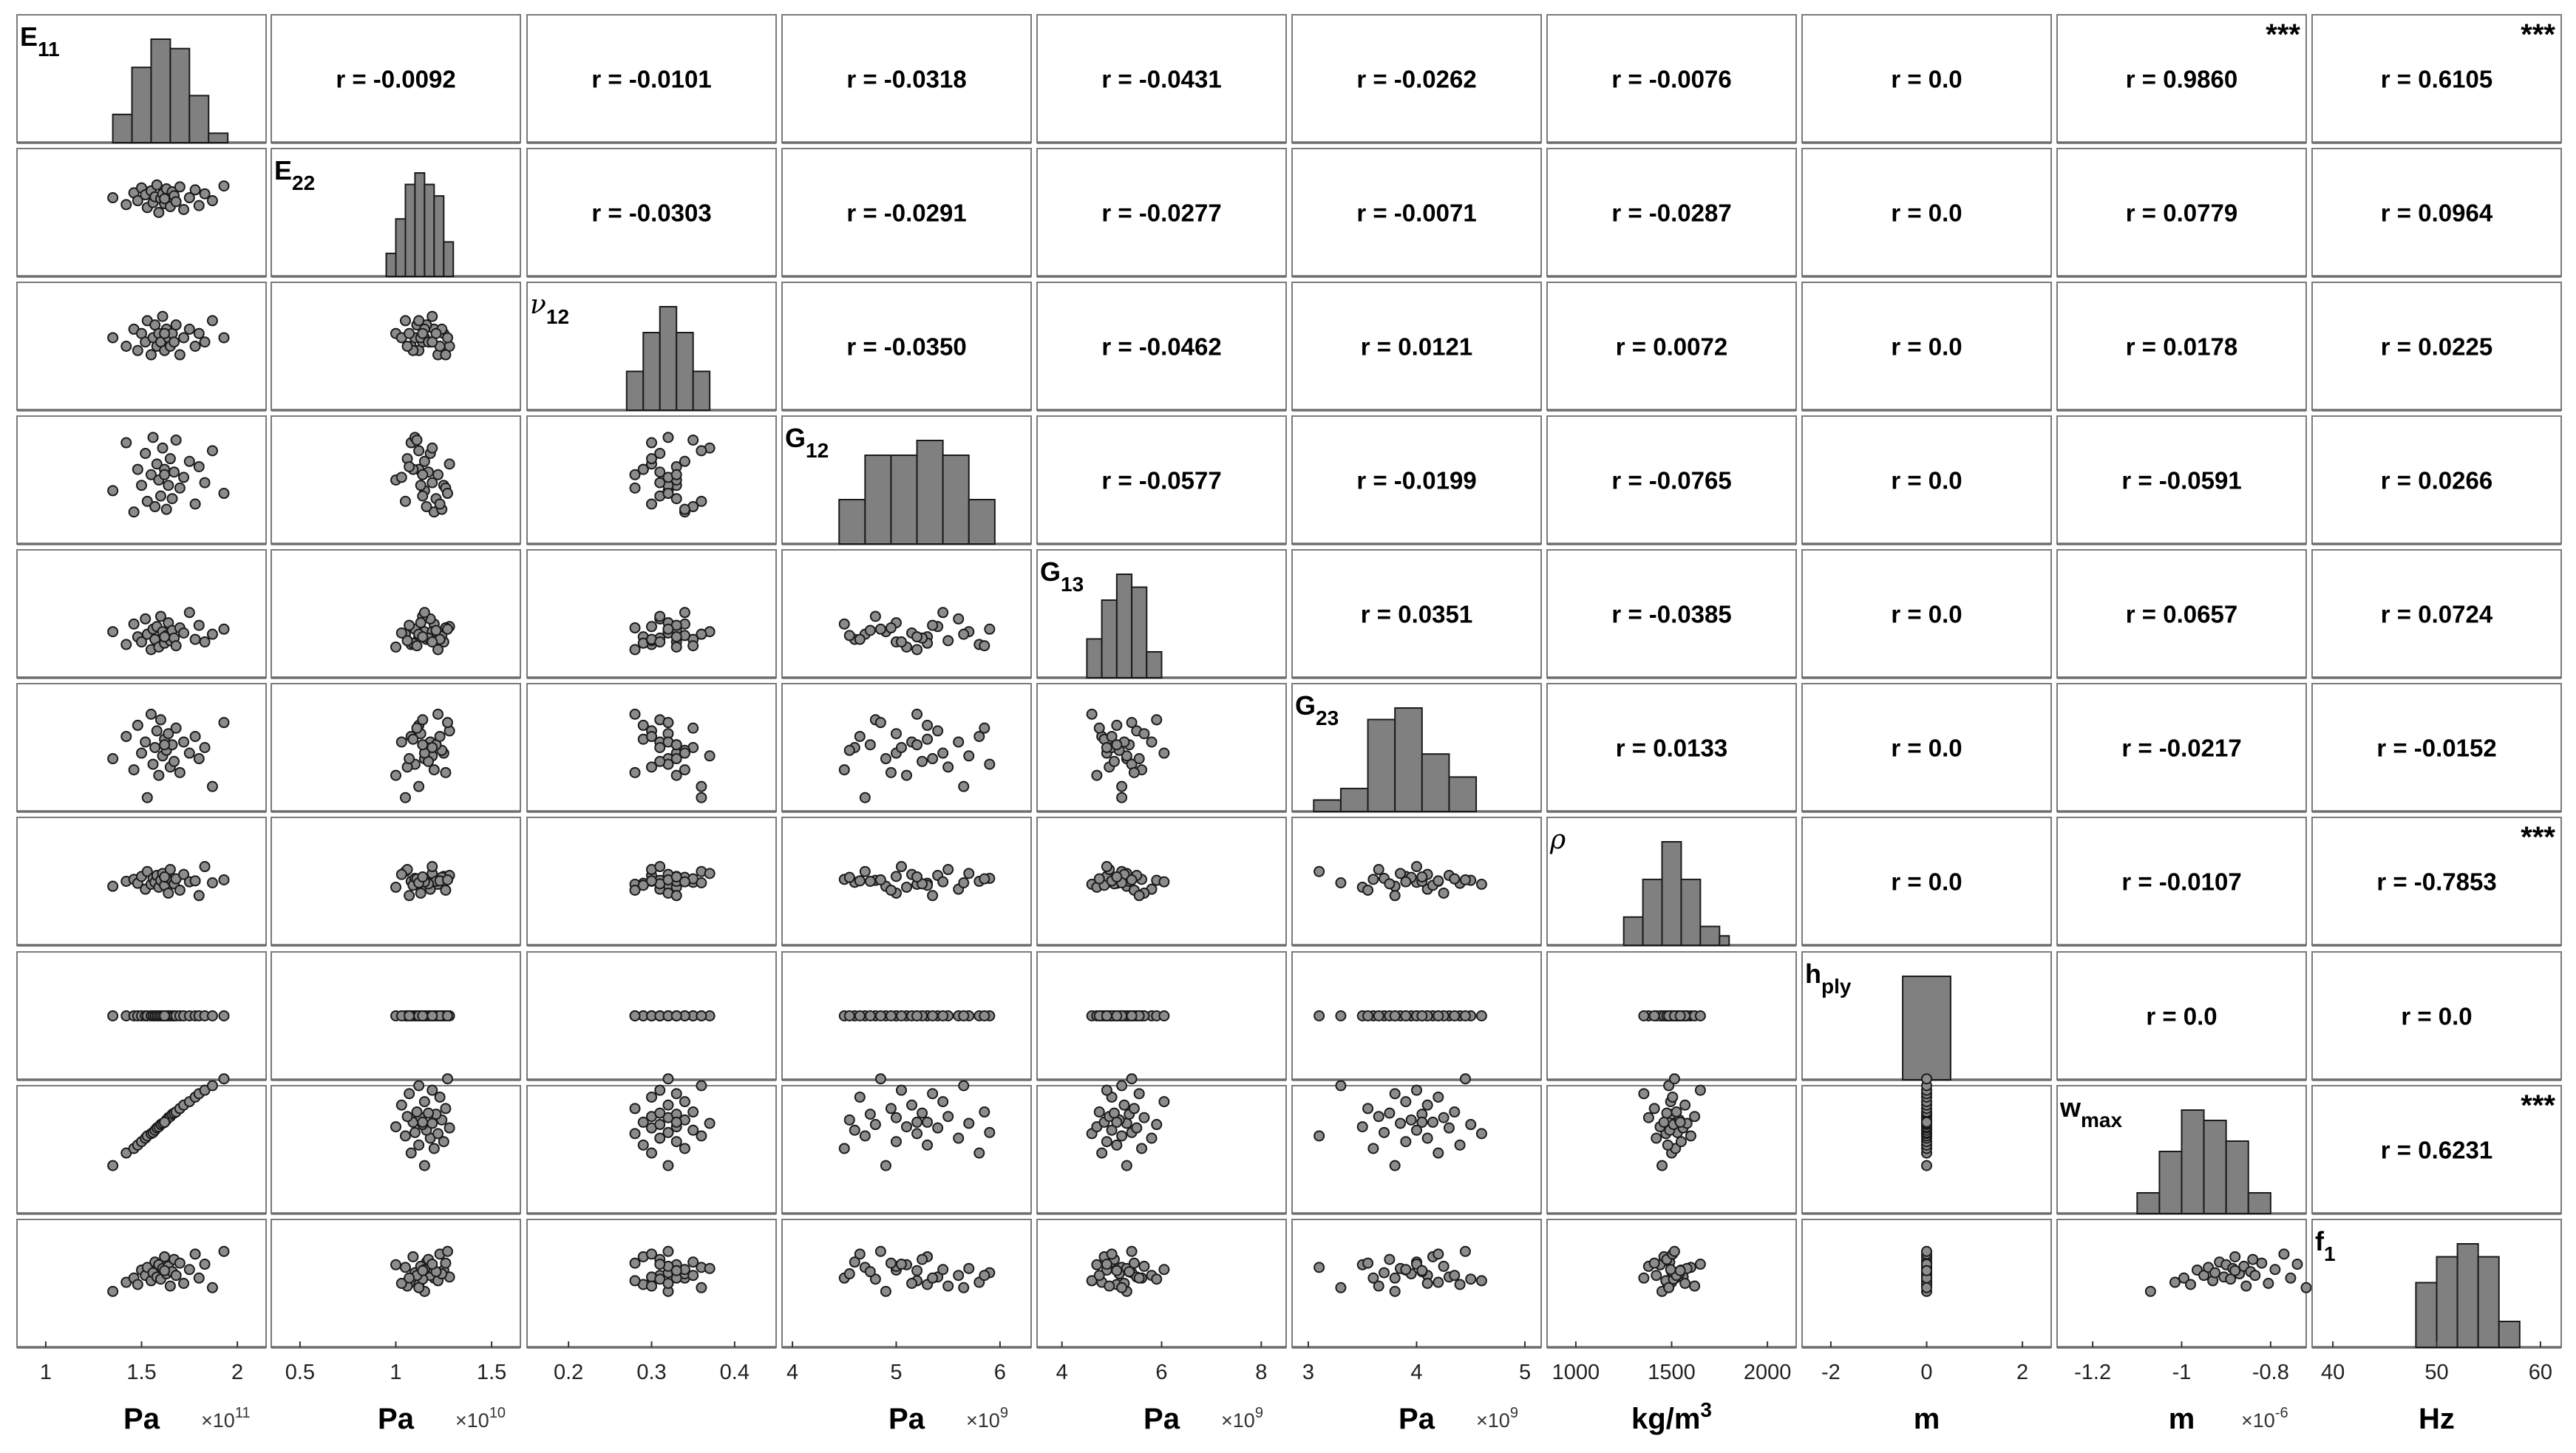 This screenshot has height=1453, width=2576. What do you see at coordinates (1004, 1413) in the screenshot?
I see `x-axis-exponent-power: 9` at bounding box center [1004, 1413].